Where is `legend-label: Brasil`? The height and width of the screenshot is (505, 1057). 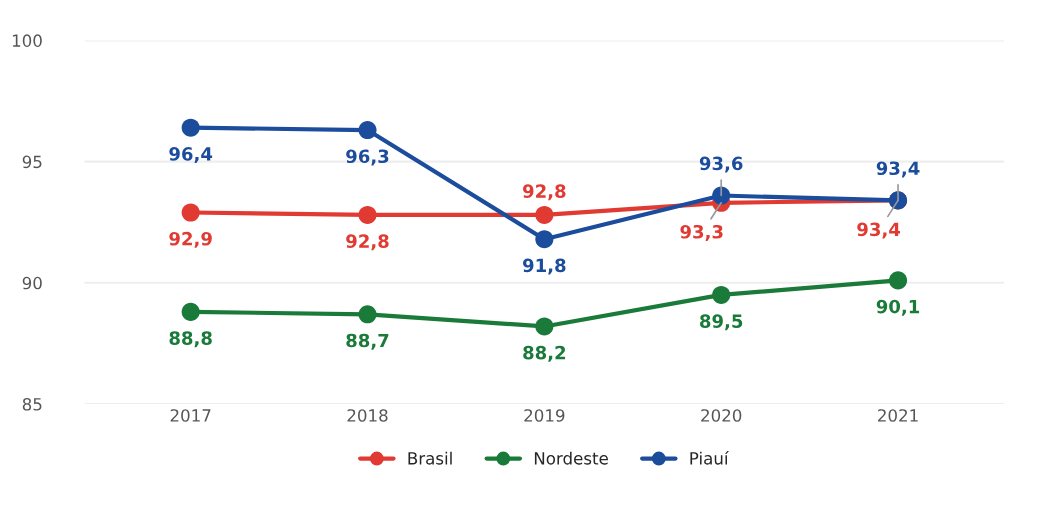
legend-label: Brasil is located at coordinates (430, 458).